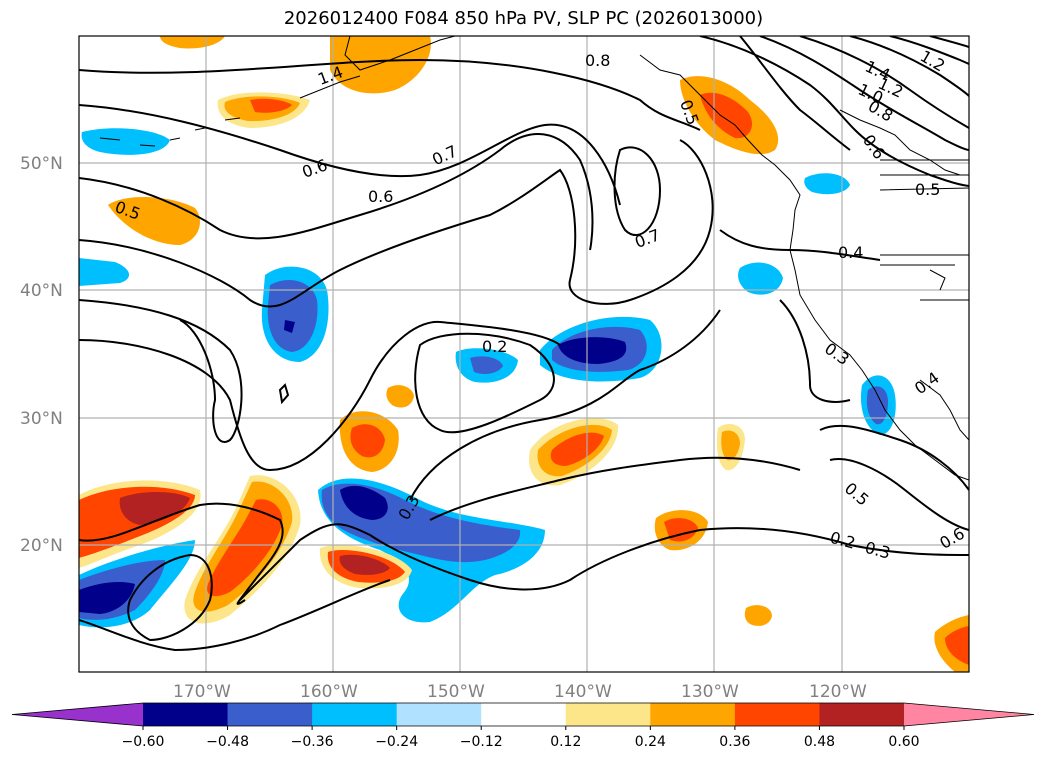  Describe the element at coordinates (710, 692) in the screenshot. I see `lon-label: 130°W` at that location.